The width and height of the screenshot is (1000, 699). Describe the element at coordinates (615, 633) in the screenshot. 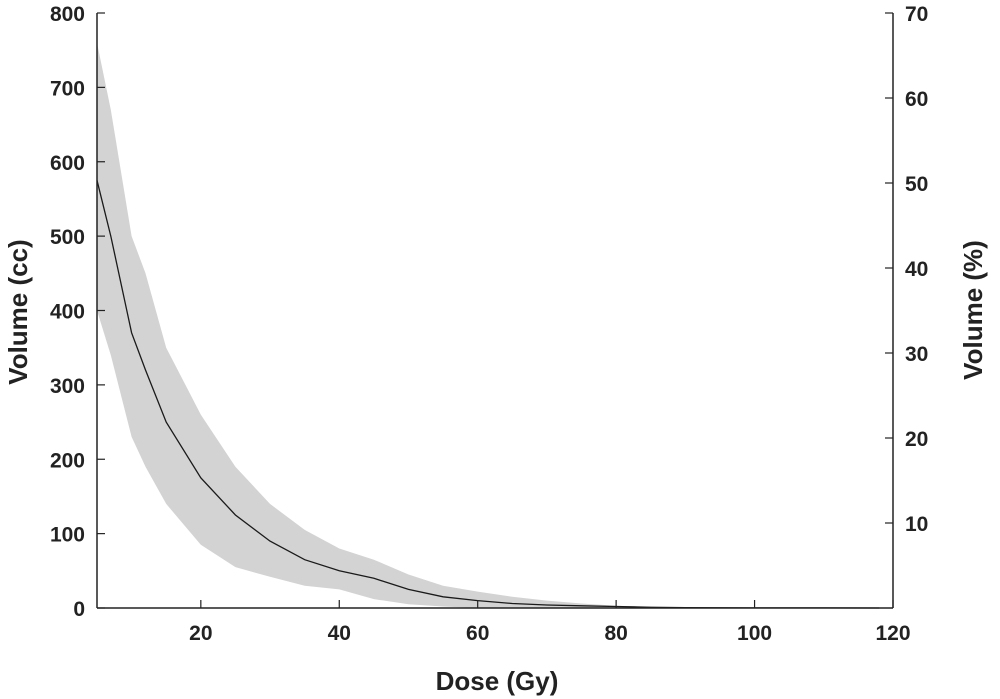

I see `x-tick-label: 80` at that location.